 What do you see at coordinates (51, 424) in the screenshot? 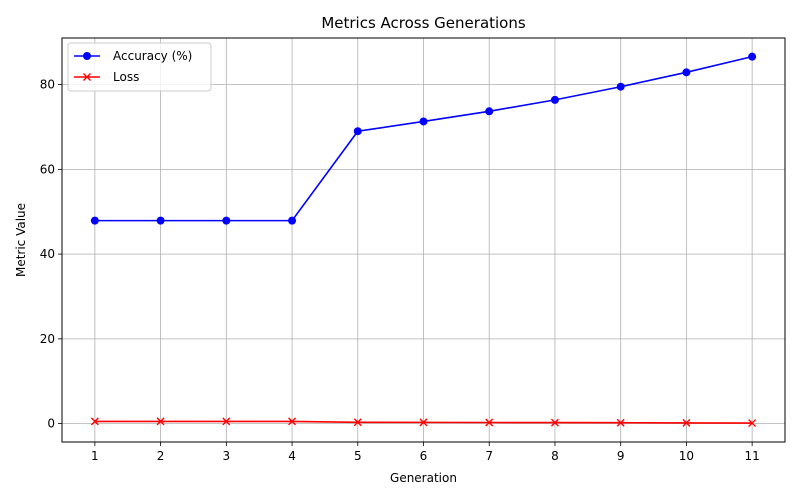
I see `y-tick-label: 0` at bounding box center [51, 424].